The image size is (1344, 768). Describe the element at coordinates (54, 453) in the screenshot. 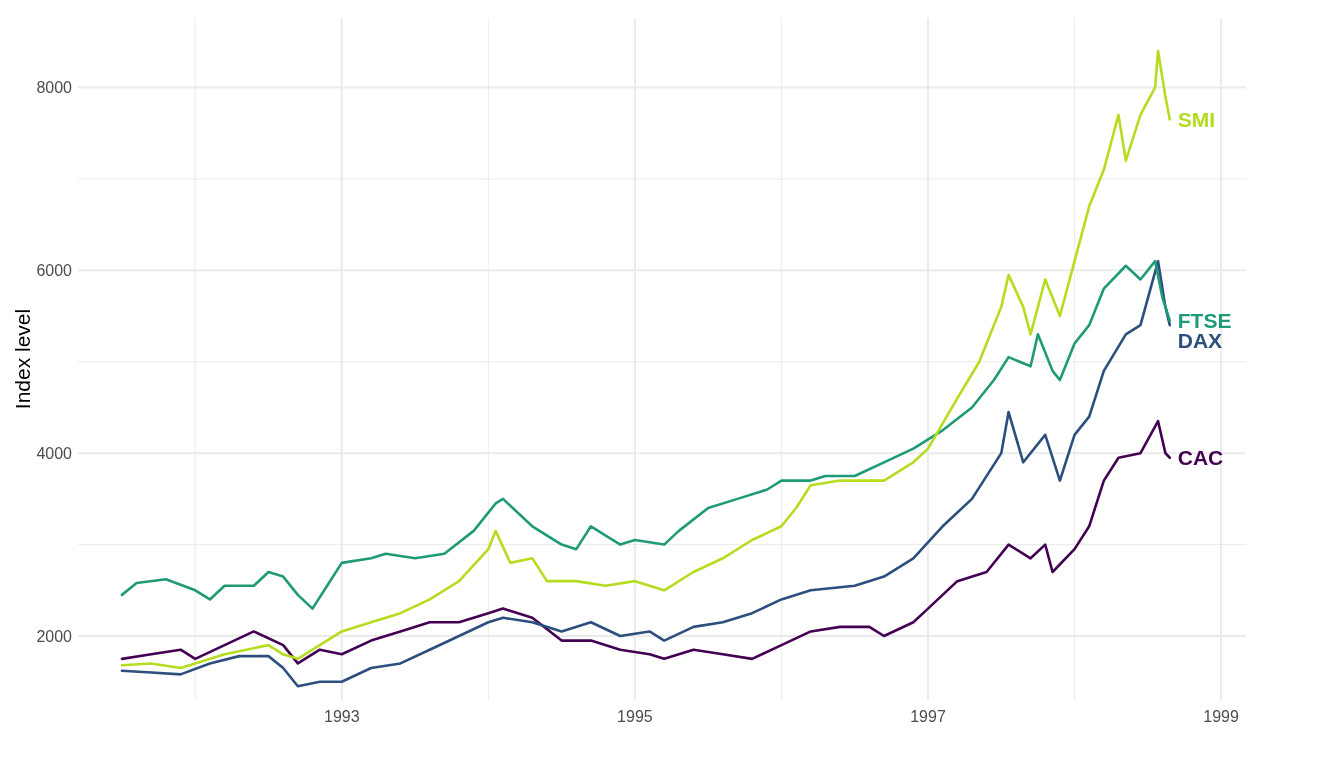

I see `y-tick-label: 4000` at that location.